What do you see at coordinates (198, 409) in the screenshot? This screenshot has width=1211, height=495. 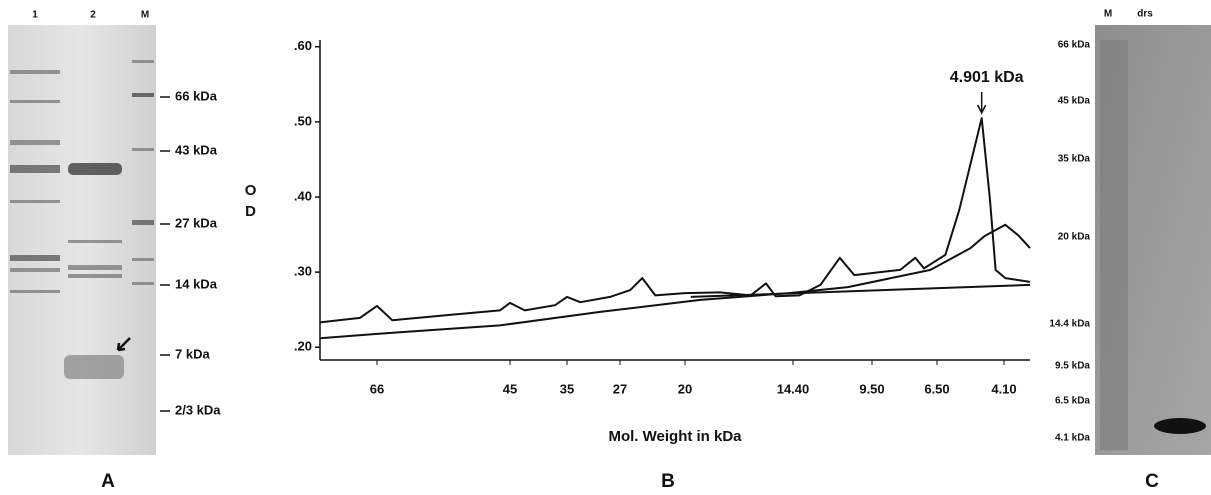 I see `marker-label: 2/3 kDa` at bounding box center [198, 409].